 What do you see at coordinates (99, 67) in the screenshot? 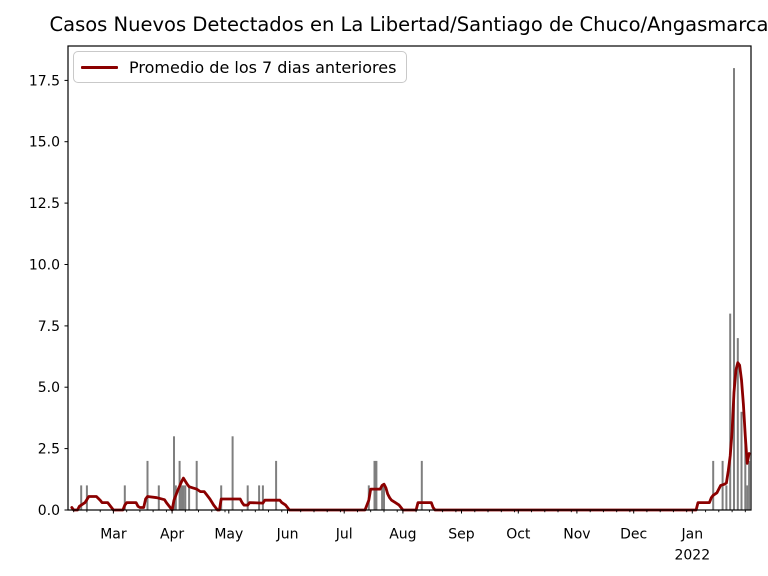
I see `legend-line-sample` at bounding box center [99, 67].